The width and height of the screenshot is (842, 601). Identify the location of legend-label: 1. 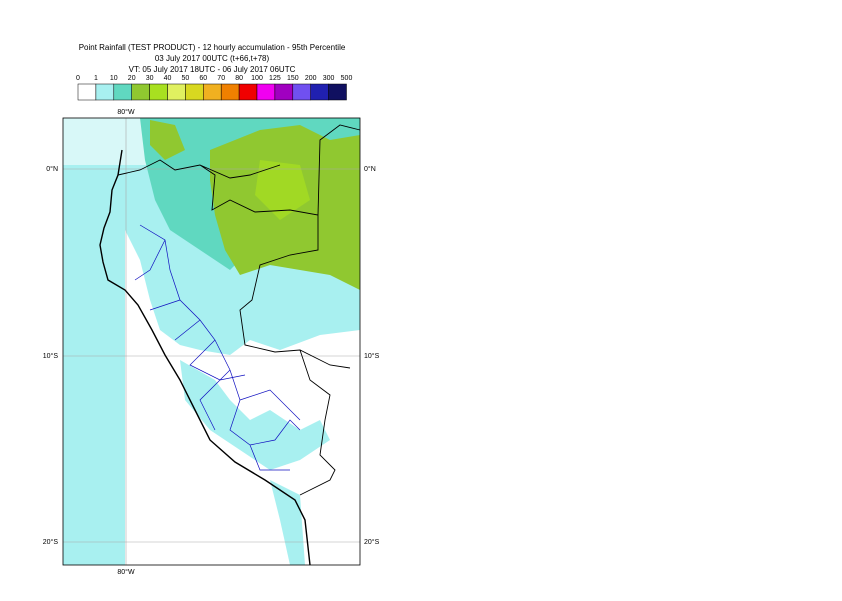
(96, 78).